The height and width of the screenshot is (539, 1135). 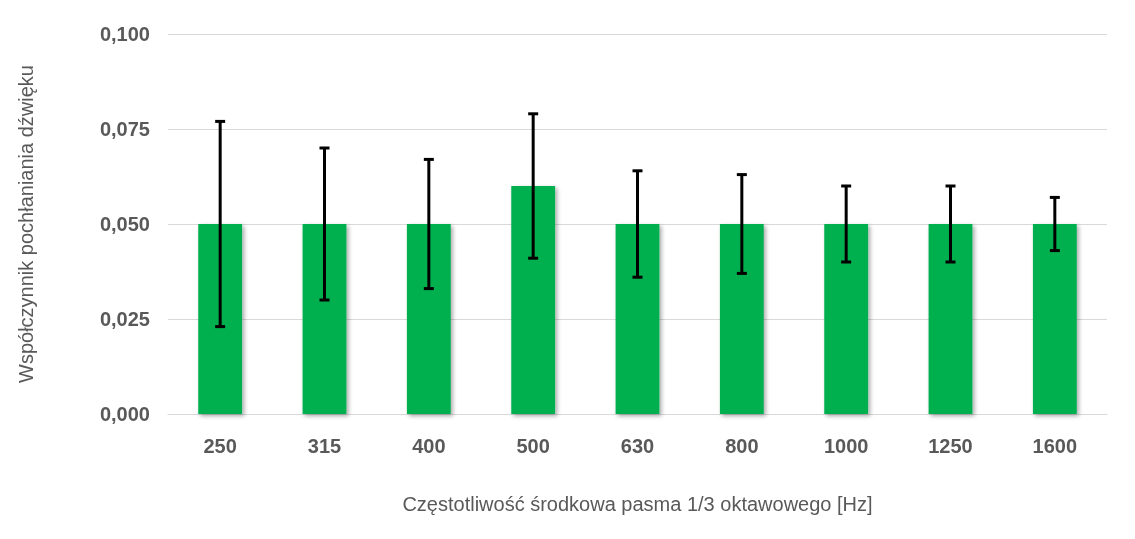 What do you see at coordinates (846, 446) in the screenshot?
I see `x-tick-label: 1000` at bounding box center [846, 446].